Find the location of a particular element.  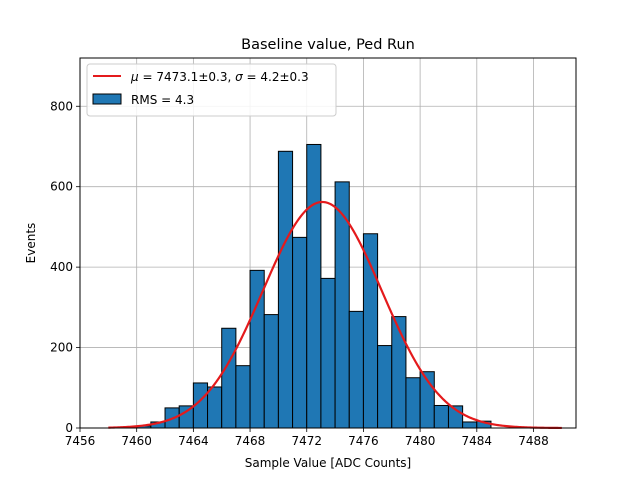

x-tick-label: 7460 is located at coordinates (136, 441).